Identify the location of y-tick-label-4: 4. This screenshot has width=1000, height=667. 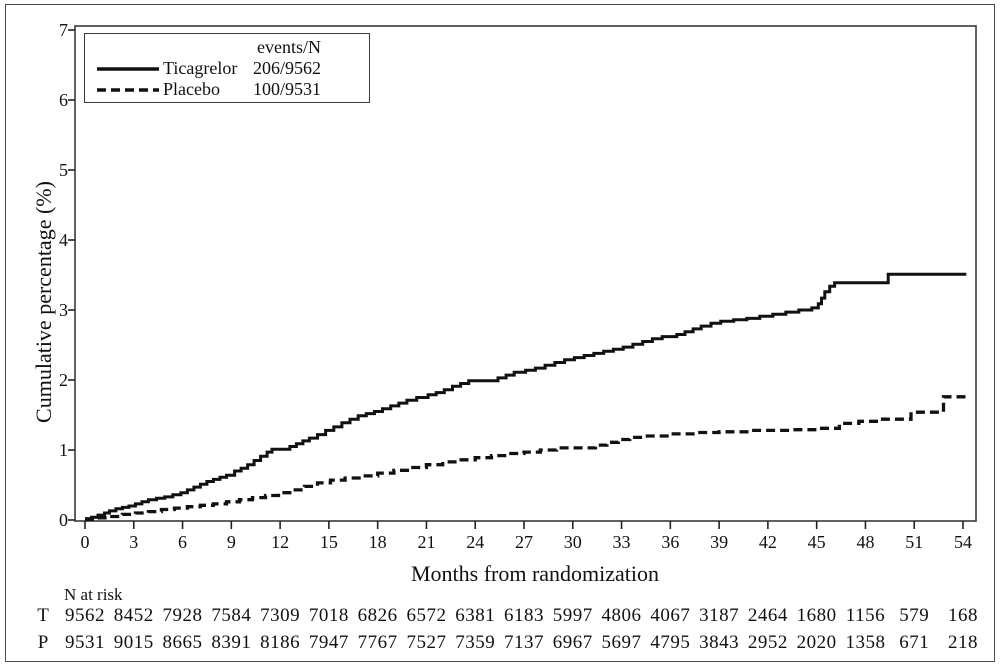
(63, 240).